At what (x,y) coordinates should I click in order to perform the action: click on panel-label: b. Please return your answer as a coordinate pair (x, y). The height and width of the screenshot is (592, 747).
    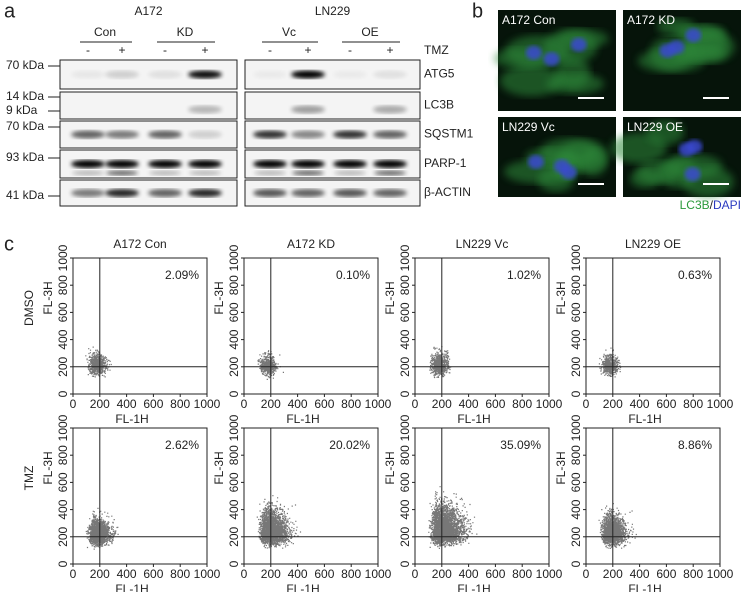
    Looking at the image, I should click on (477, 11).